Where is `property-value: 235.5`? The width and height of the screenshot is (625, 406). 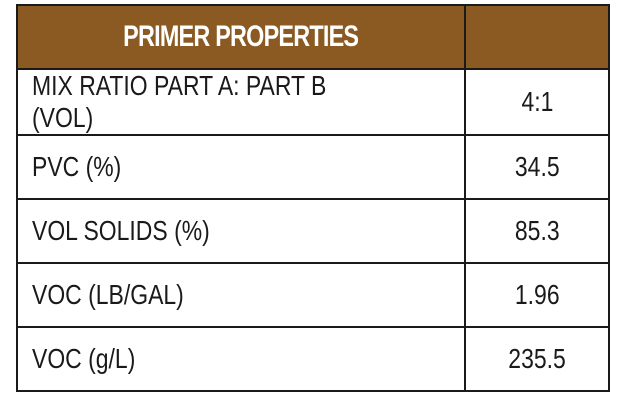
property-value: 235.5 is located at coordinates (537, 358).